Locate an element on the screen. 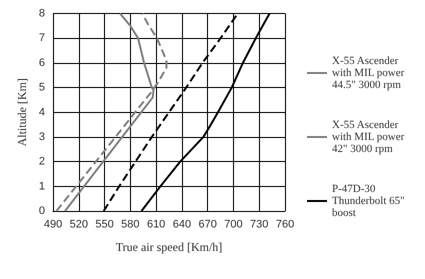  y-tick-label: 6 is located at coordinates (42, 62).